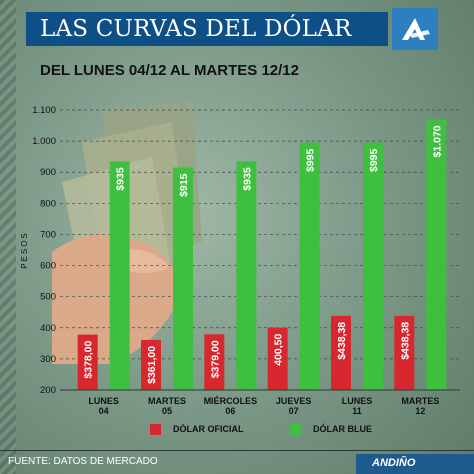 This screenshot has width=474, height=474. What do you see at coordinates (294, 411) in the screenshot?
I see `x-tick-label: 07` at bounding box center [294, 411].